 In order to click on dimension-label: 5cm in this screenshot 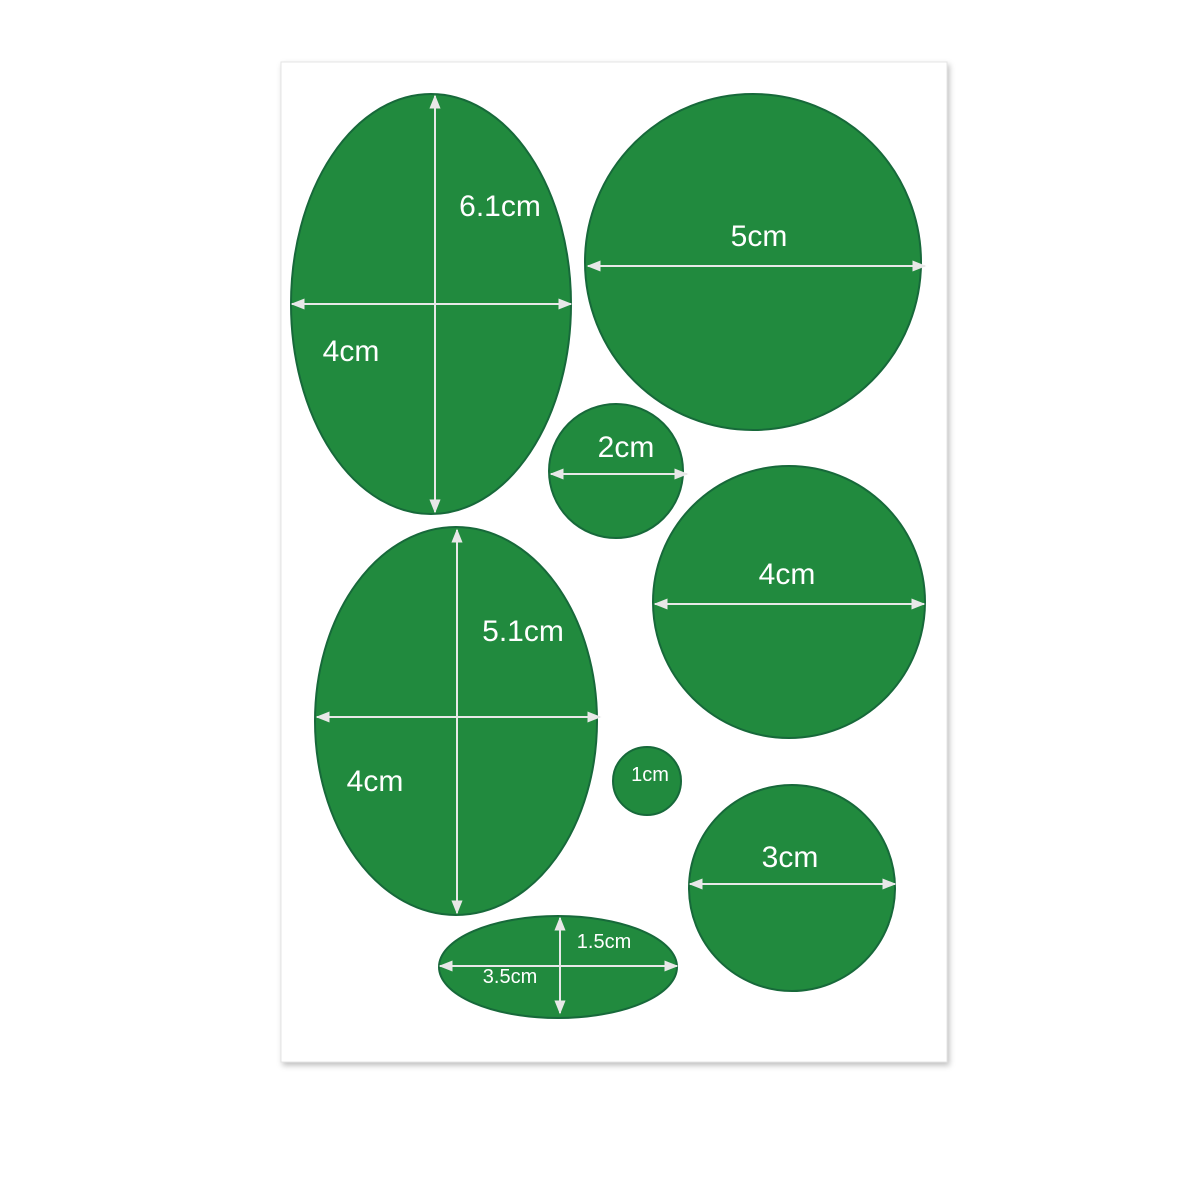, I will do `click(759, 236)`.